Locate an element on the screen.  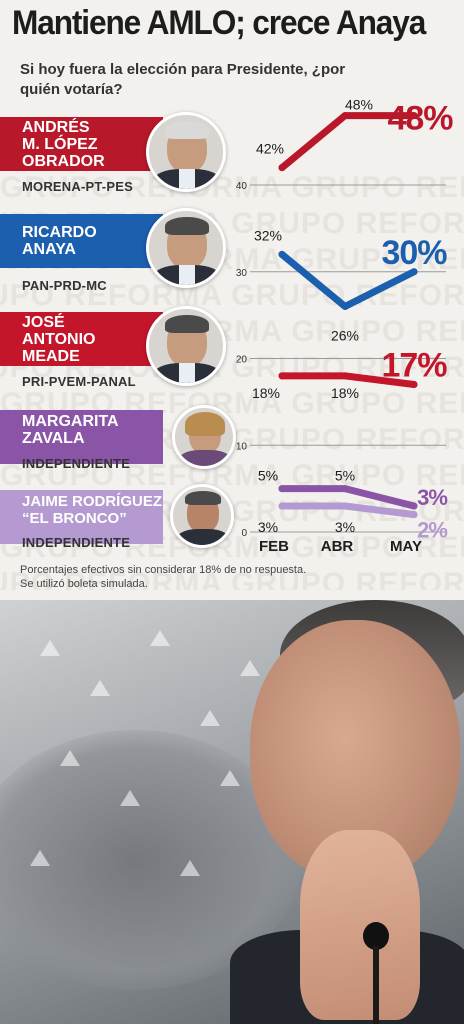
data-label-4-2: 2% is located at coordinates (432, 530).